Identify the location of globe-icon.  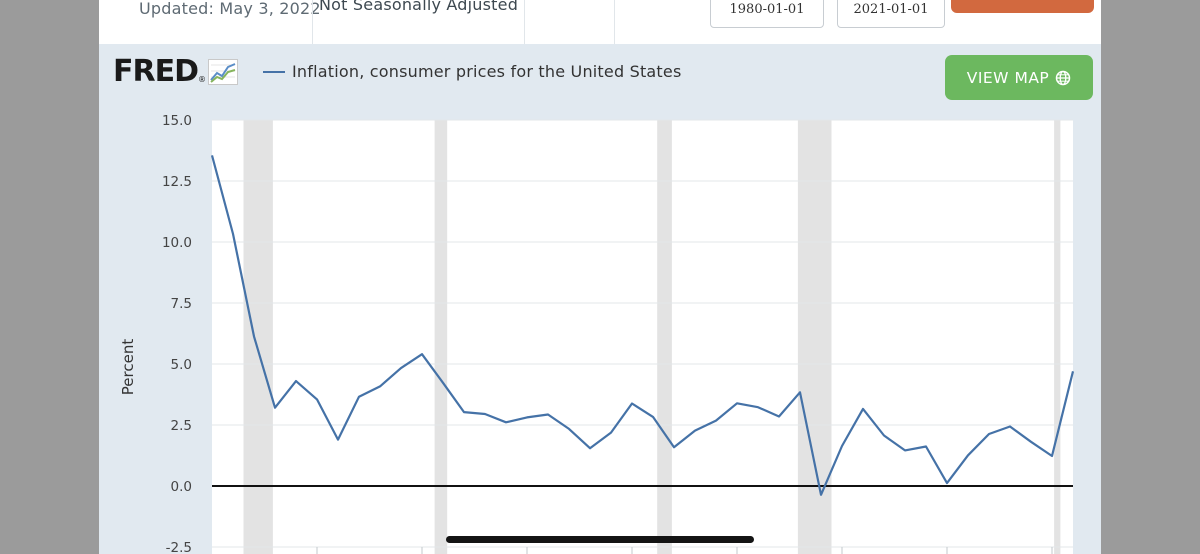
(1063, 77).